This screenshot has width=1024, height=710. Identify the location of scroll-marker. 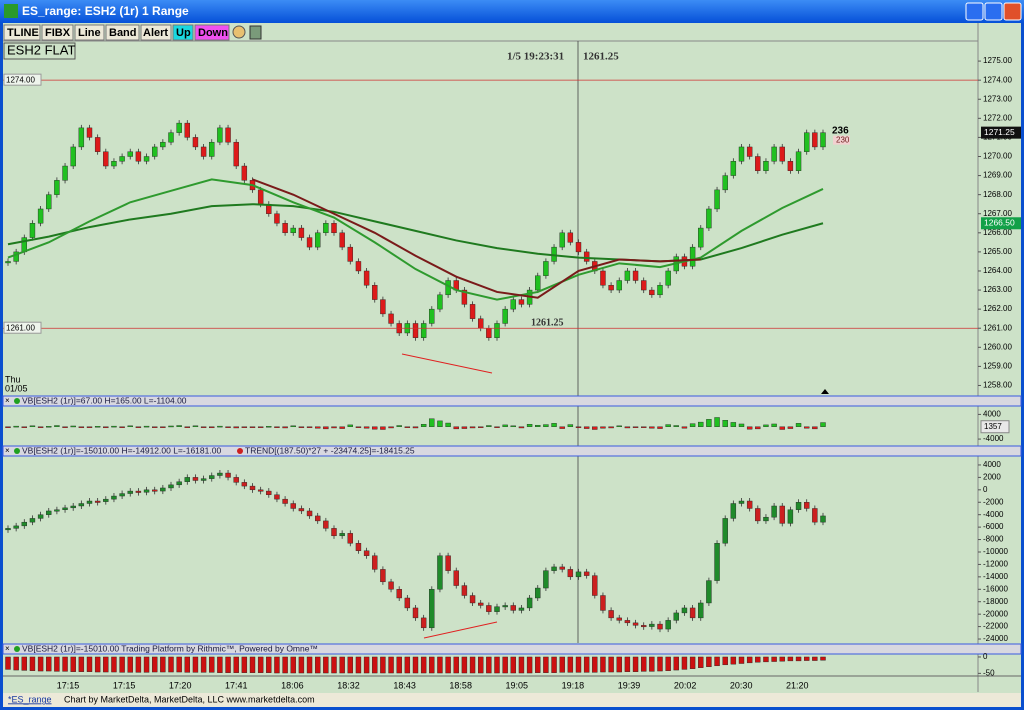
(825, 391).